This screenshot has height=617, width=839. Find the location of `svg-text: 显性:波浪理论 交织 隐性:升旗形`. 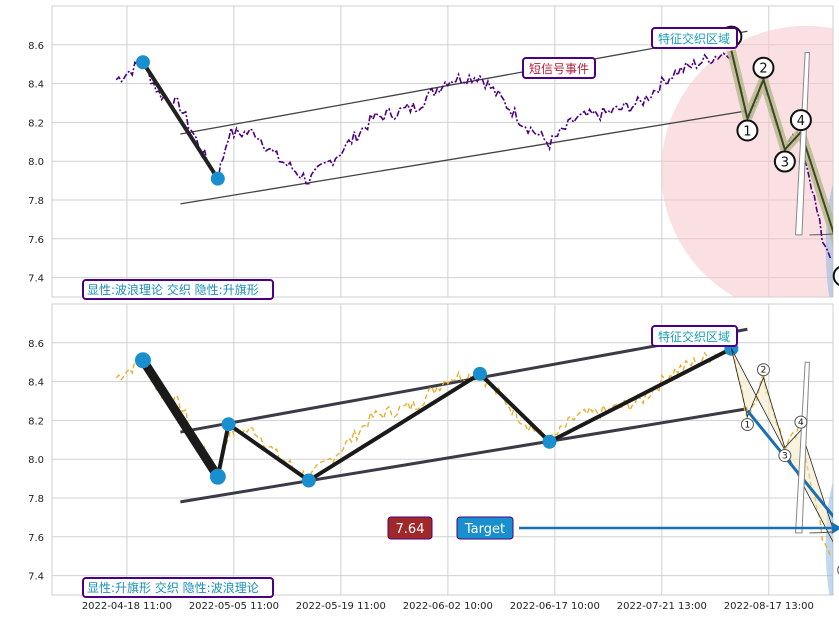

svg-text: 显性:波浪理论 交织 隐性:升旗形 is located at coordinates (173, 289).